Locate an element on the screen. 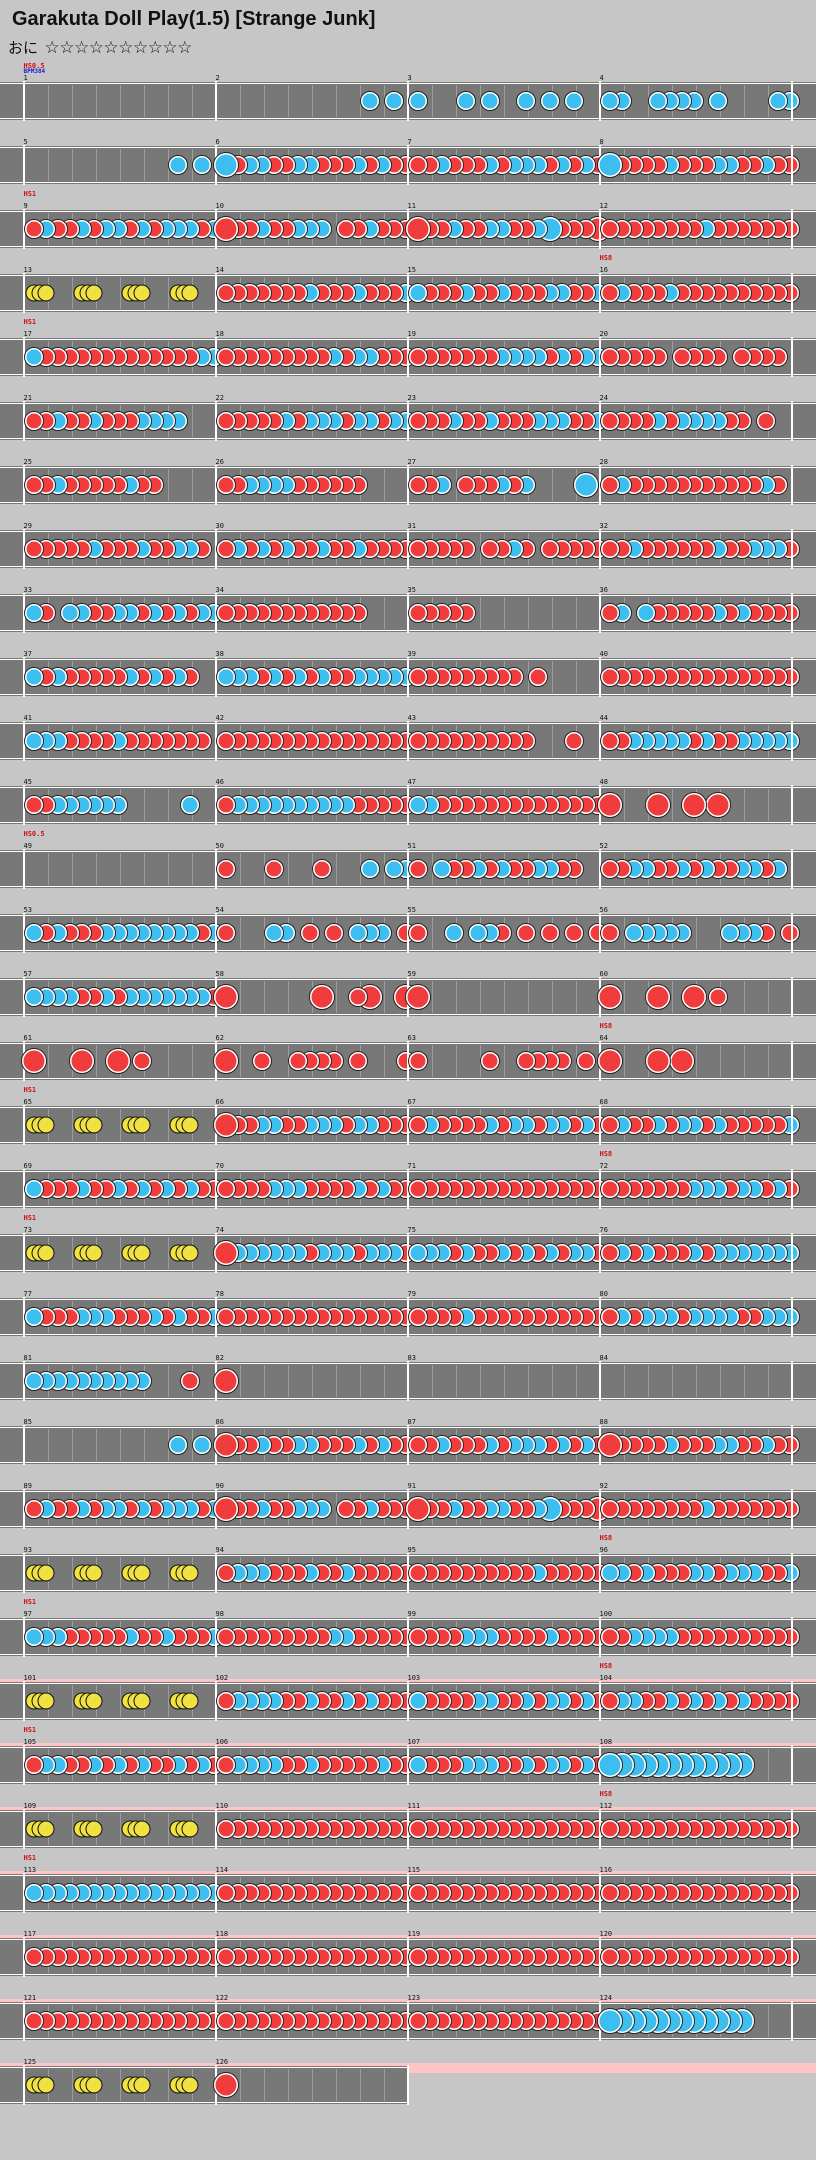 The height and width of the screenshot is (2160, 816). bar-number: 38 is located at coordinates (220, 654).